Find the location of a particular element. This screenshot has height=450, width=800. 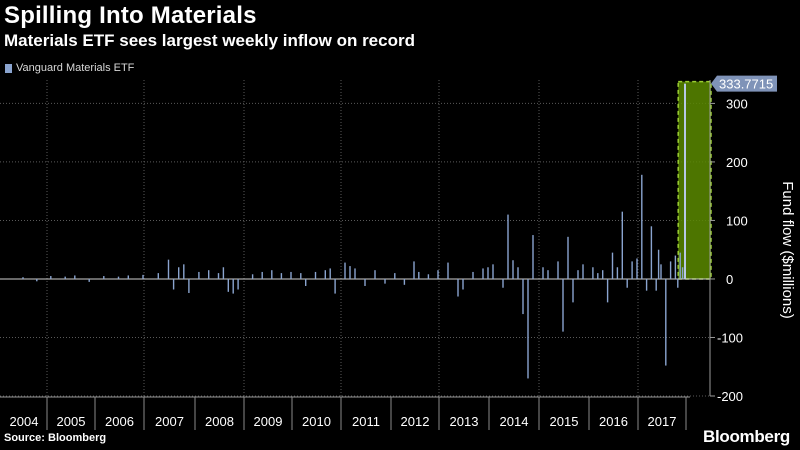

legend-label: Vanguard Materials ETF is located at coordinates (75, 68).